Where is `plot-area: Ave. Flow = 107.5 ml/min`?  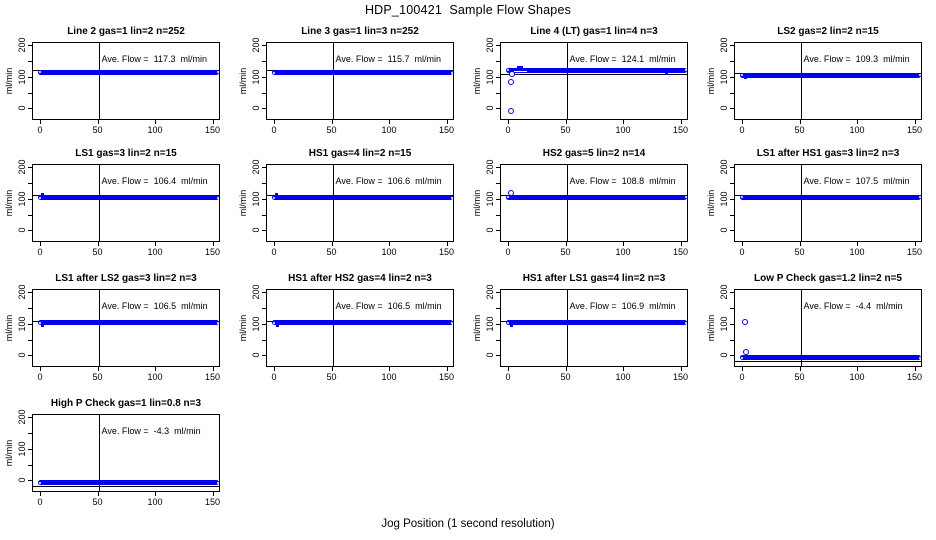
plot-area: Ave. Flow = 107.5 ml/min is located at coordinates (828, 203).